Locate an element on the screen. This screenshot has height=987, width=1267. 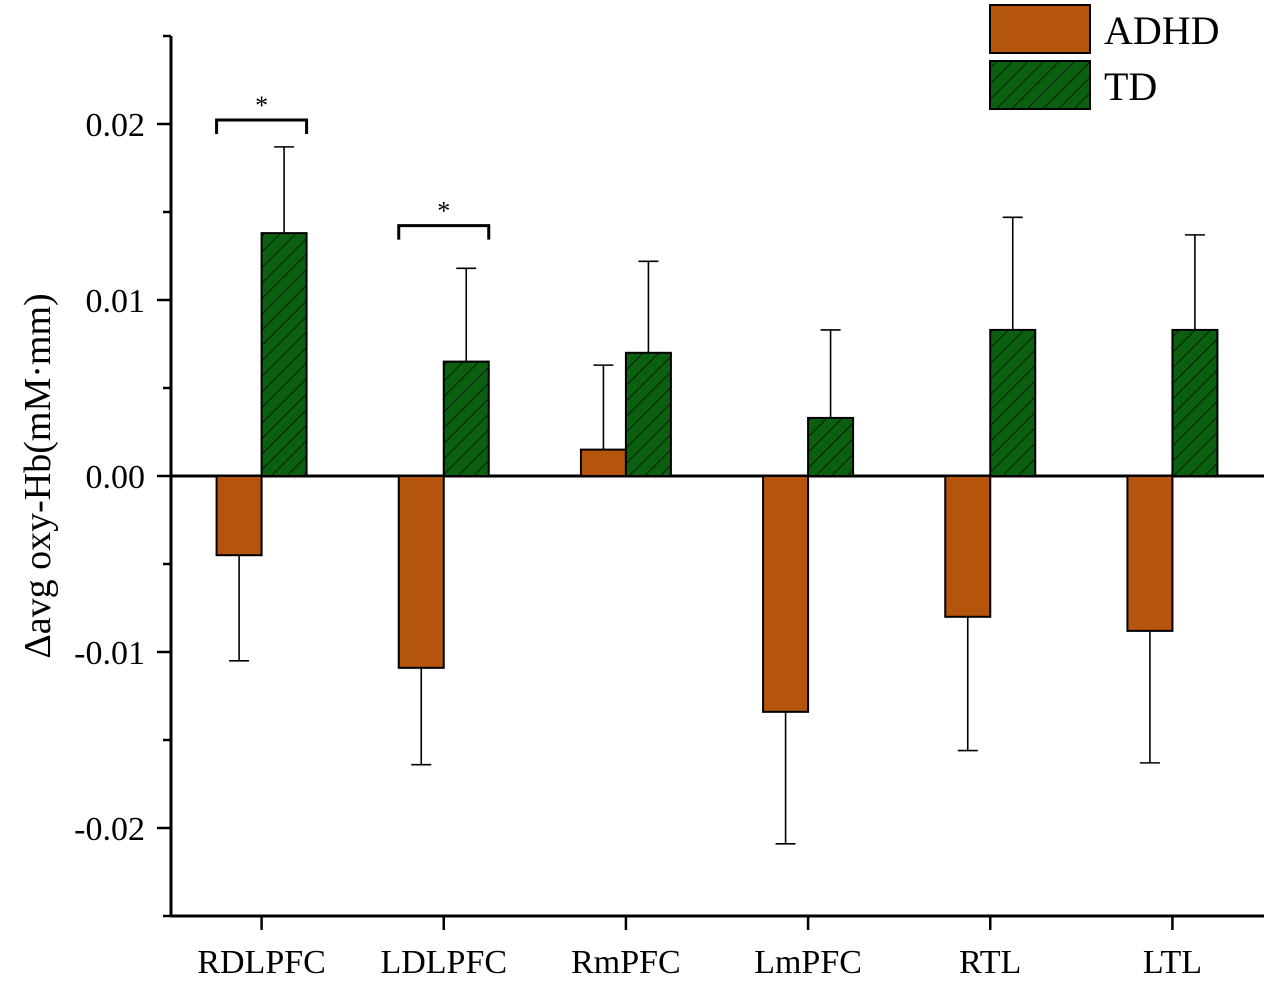
x-tick-label: RmPFC is located at coordinates (626, 962).